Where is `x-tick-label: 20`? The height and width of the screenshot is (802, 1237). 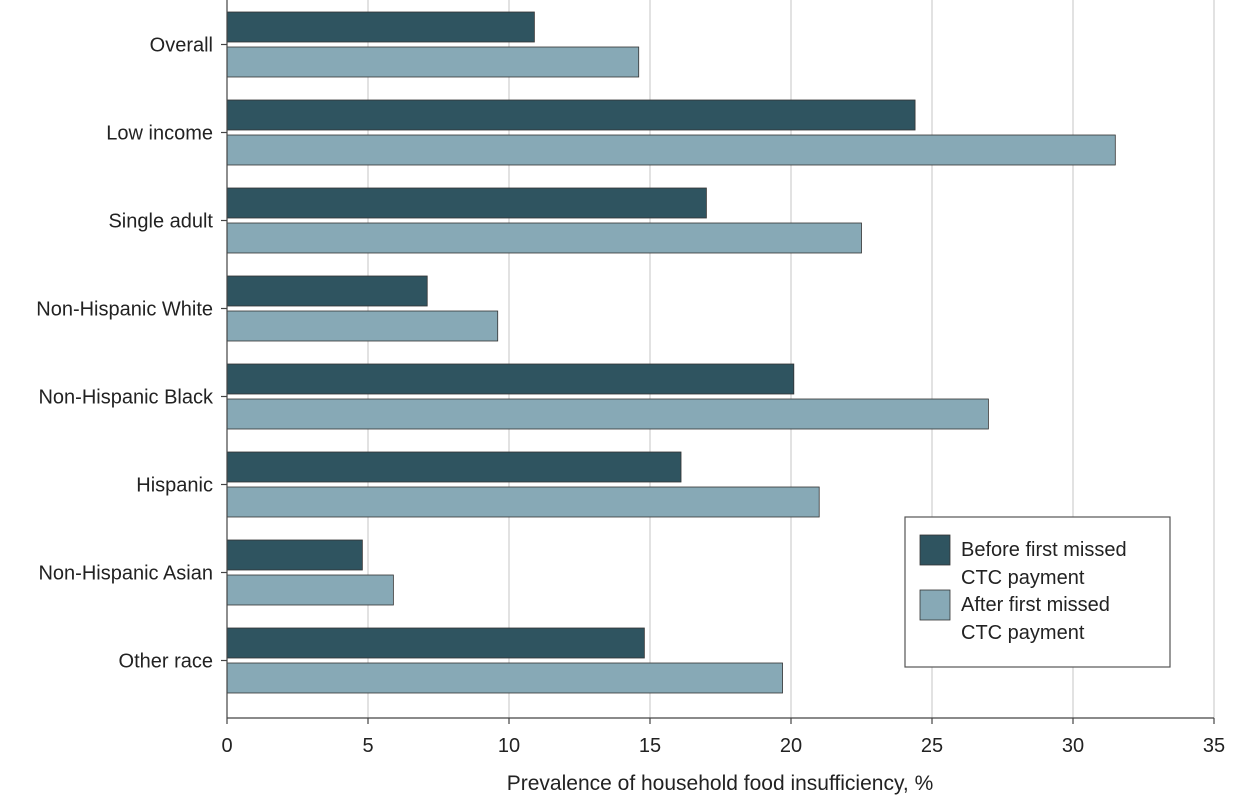 x-tick-label: 20 is located at coordinates (791, 746).